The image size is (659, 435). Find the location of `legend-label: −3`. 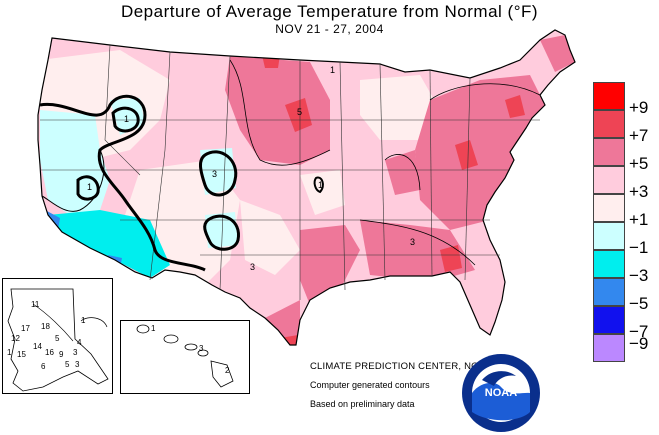

legend-label: −3 is located at coordinates (639, 275).